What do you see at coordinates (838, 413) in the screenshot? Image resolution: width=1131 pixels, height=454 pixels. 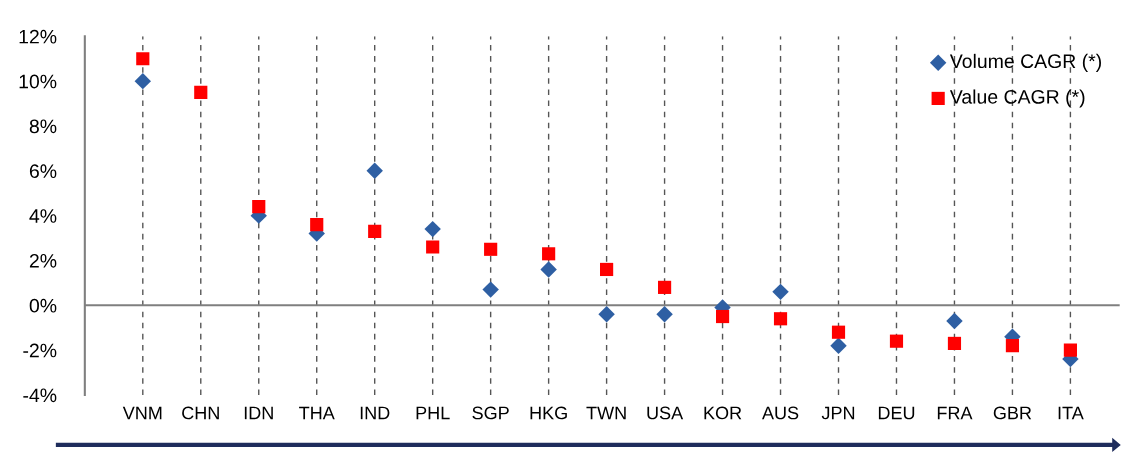 I see `x-tick-label: JPN` at bounding box center [838, 413].